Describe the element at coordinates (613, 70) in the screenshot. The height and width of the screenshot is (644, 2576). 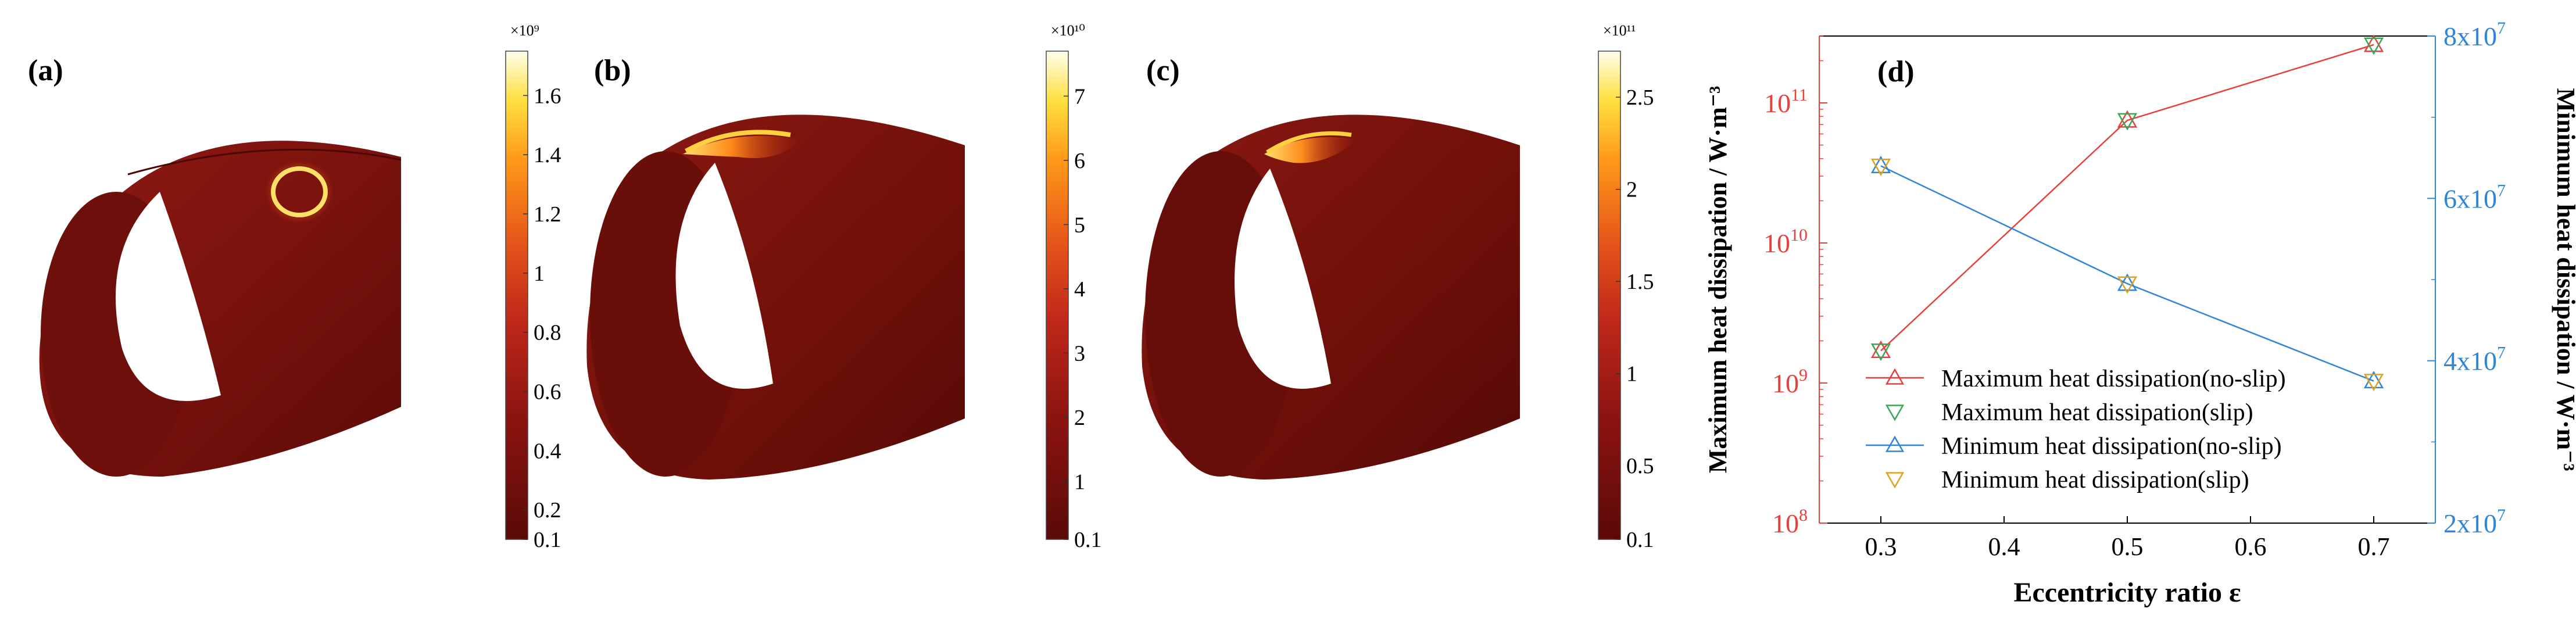
I see `panel-label-b: (b)` at that location.